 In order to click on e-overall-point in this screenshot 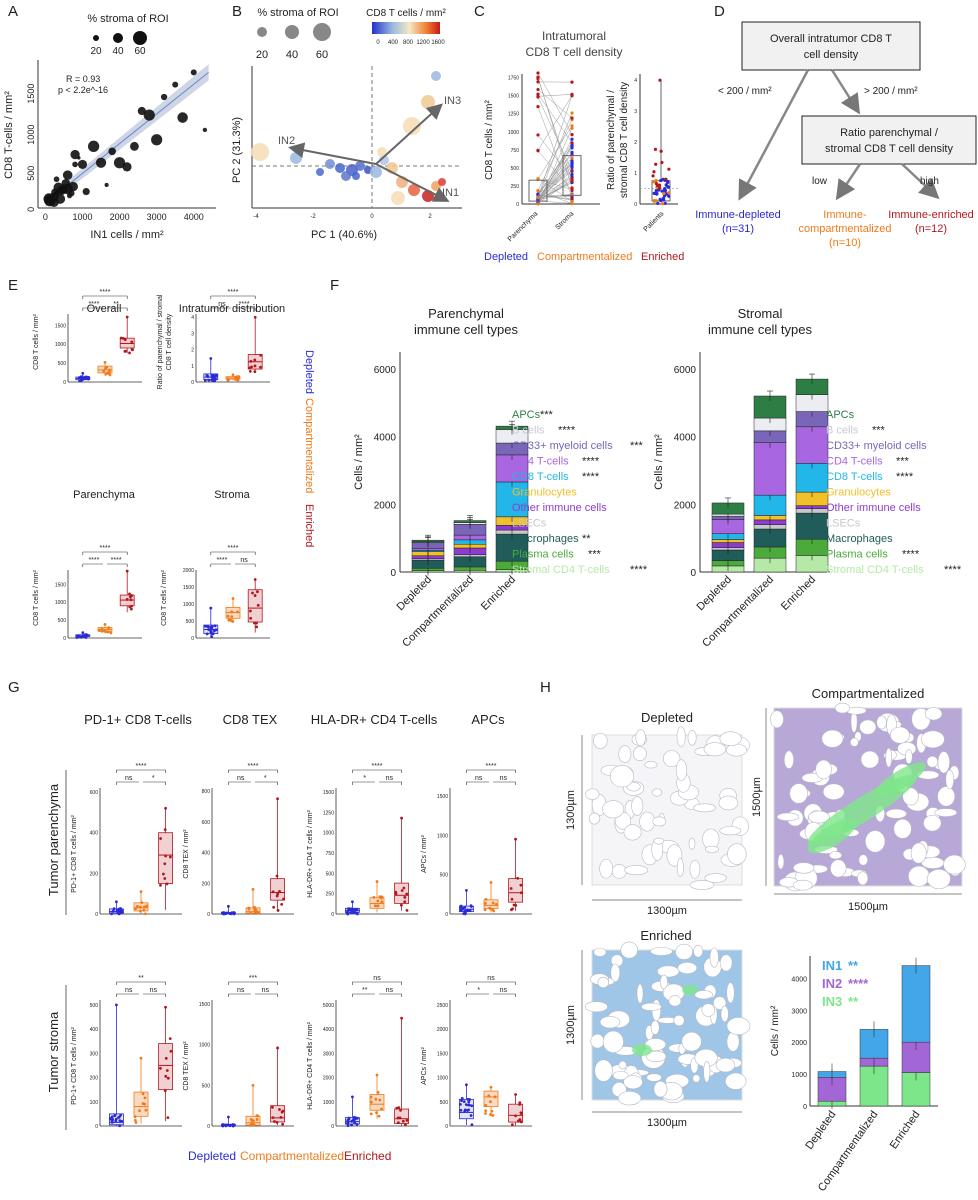, I will do `click(110, 375)`.